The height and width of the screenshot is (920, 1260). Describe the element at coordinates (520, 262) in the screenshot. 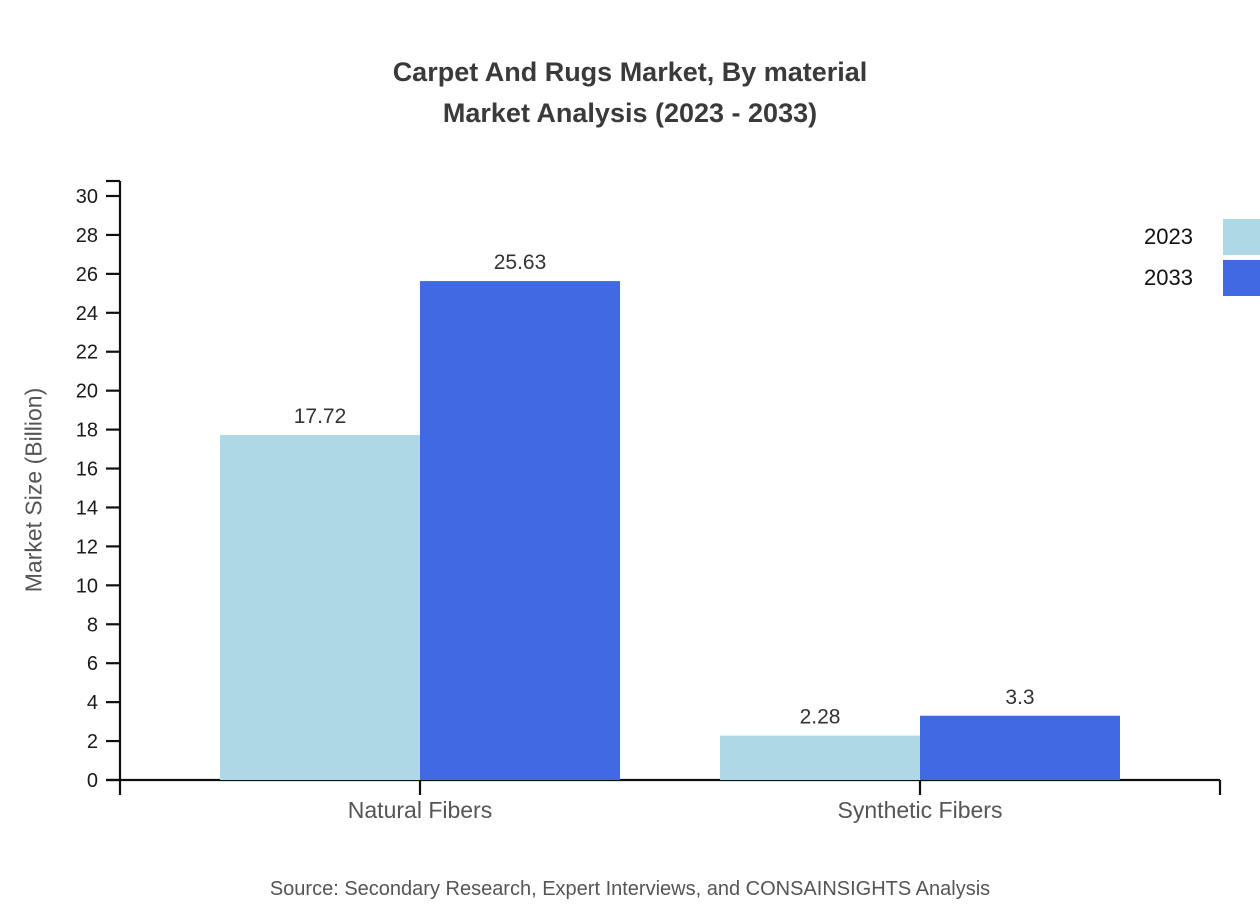

I see `bar-value-label-natural-fibers-2033: 25.63` at that location.